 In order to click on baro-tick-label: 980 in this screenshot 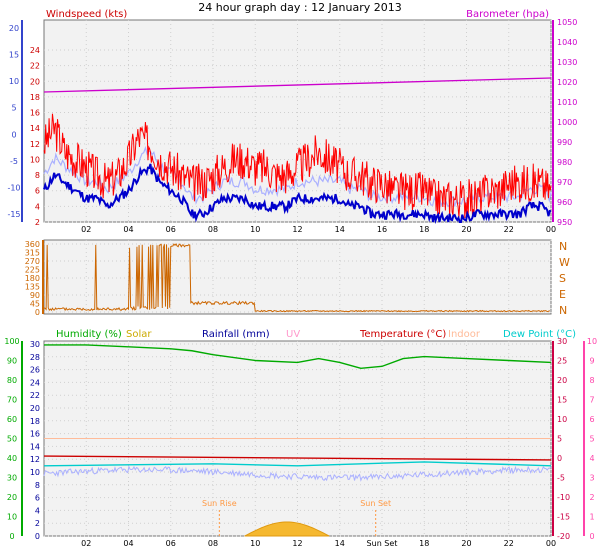, I will do `click(564, 162)`.